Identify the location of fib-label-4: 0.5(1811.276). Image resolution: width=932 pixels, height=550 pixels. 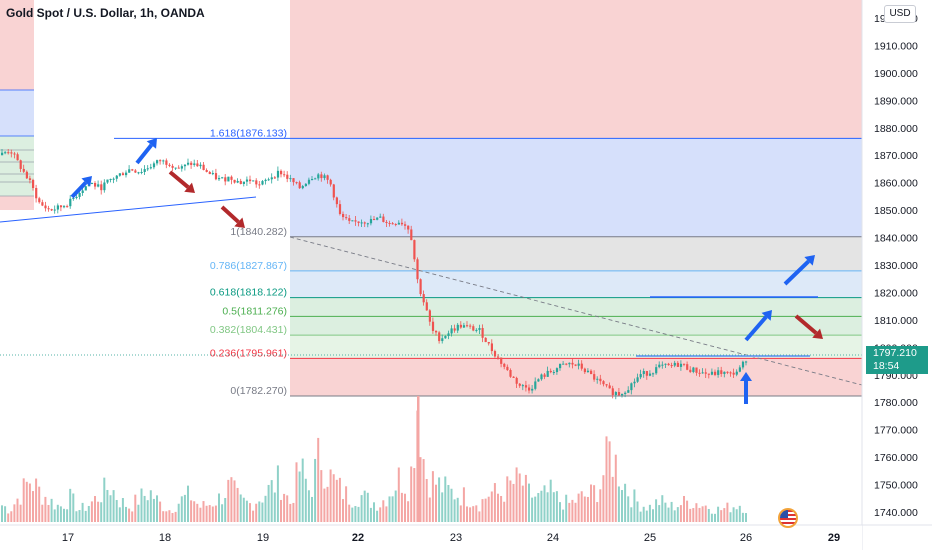
(254, 311).